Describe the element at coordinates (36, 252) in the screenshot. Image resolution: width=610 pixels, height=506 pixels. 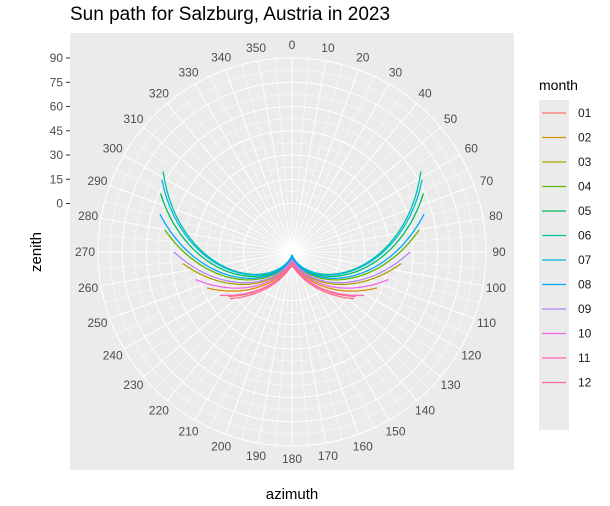
I see `y-axis-title: zenith` at that location.